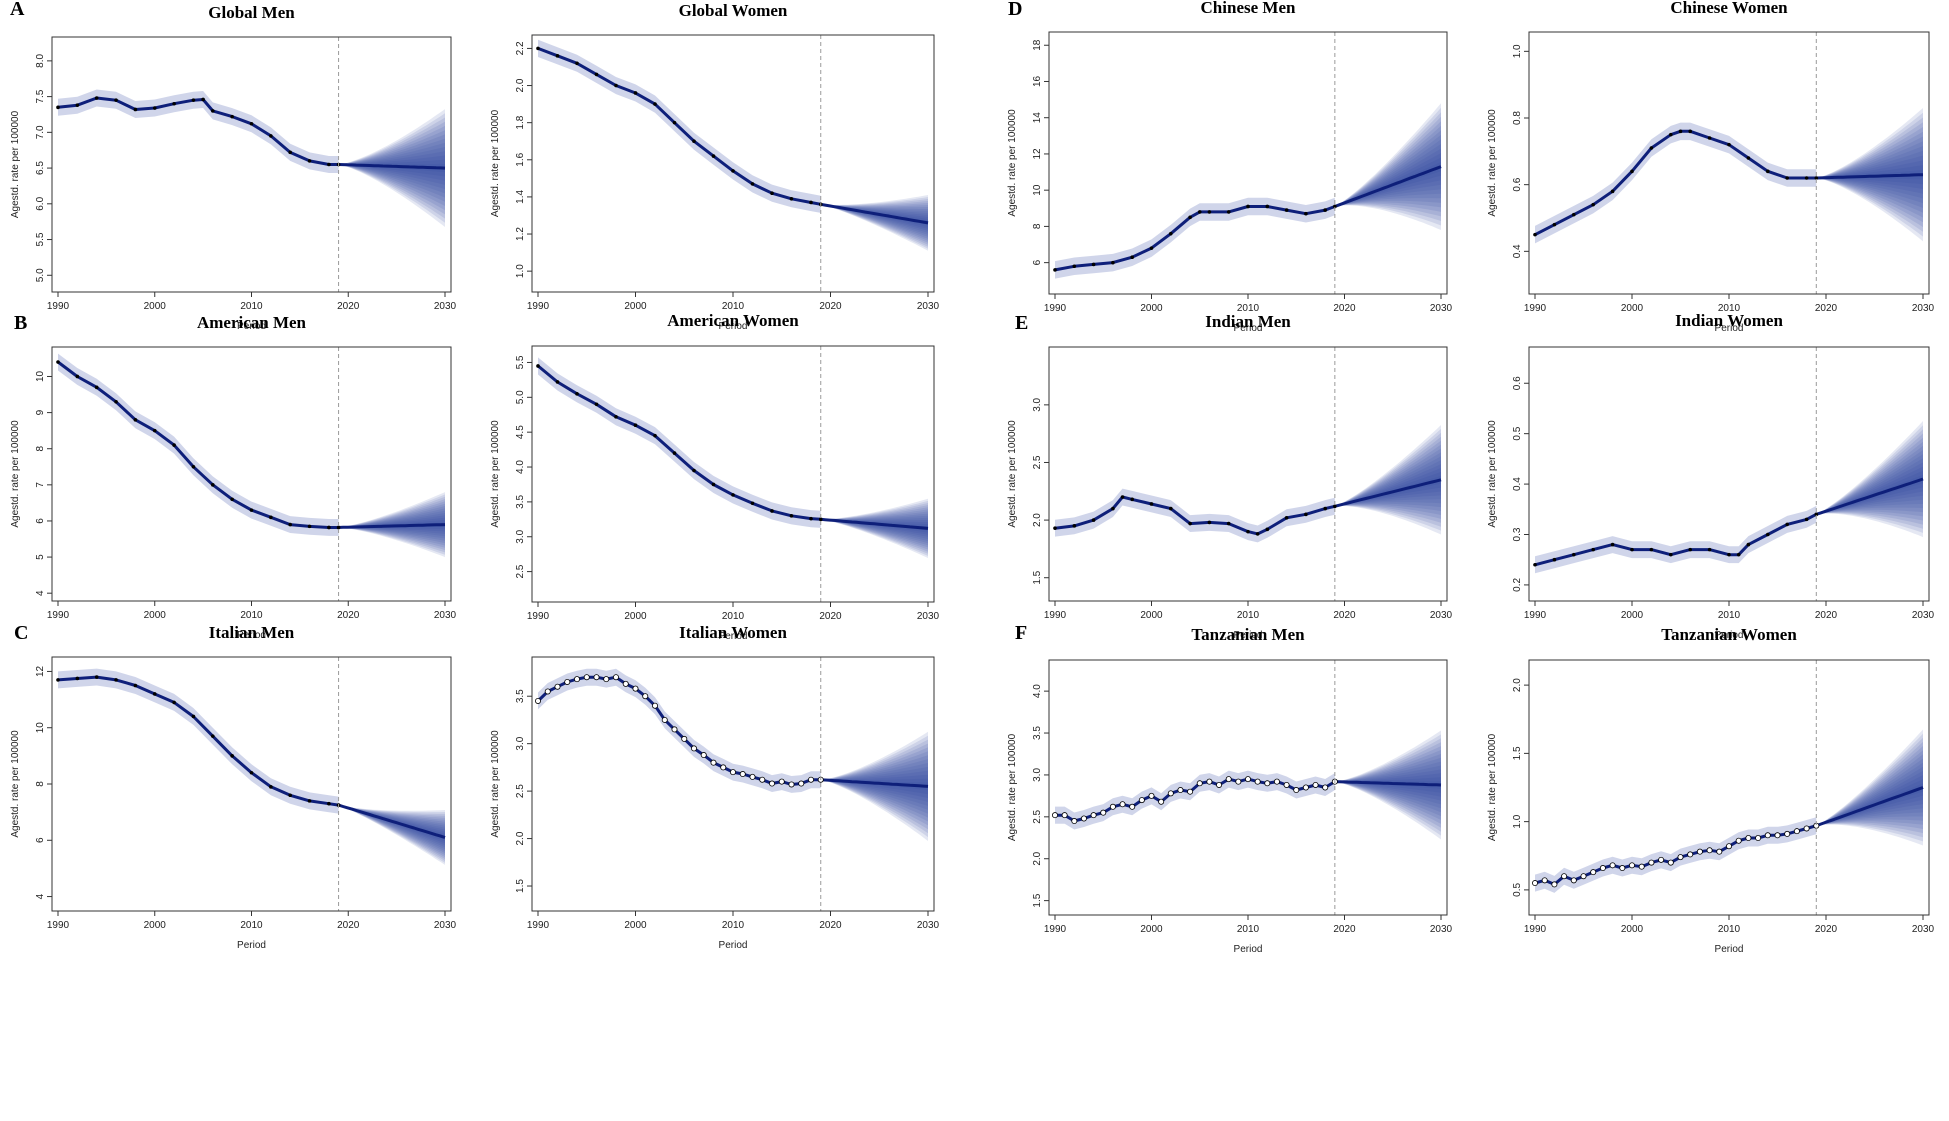 The width and height of the screenshot is (1949, 1121). I want to click on y-tick-label: 8, so click(1037, 226).